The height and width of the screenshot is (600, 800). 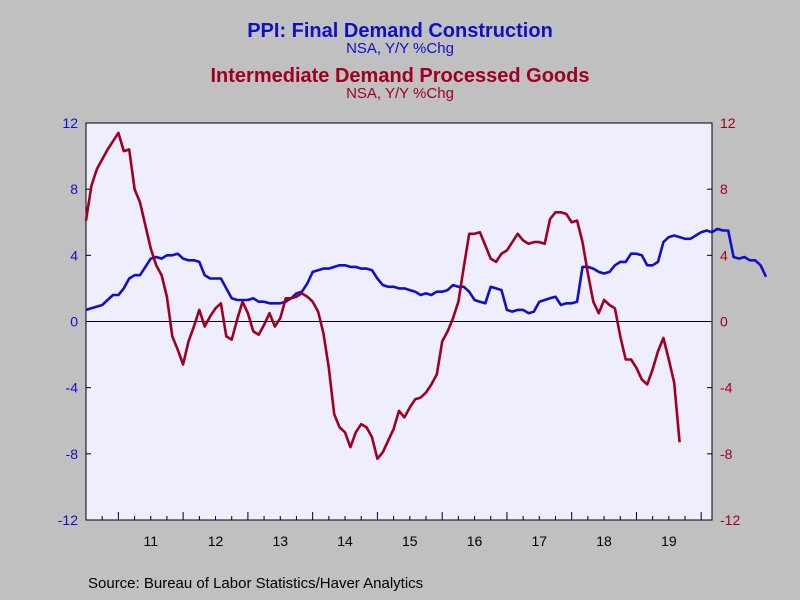 What do you see at coordinates (400, 93) in the screenshot?
I see `chart-subtitle-2: NSA, Y/Y %Chg` at bounding box center [400, 93].